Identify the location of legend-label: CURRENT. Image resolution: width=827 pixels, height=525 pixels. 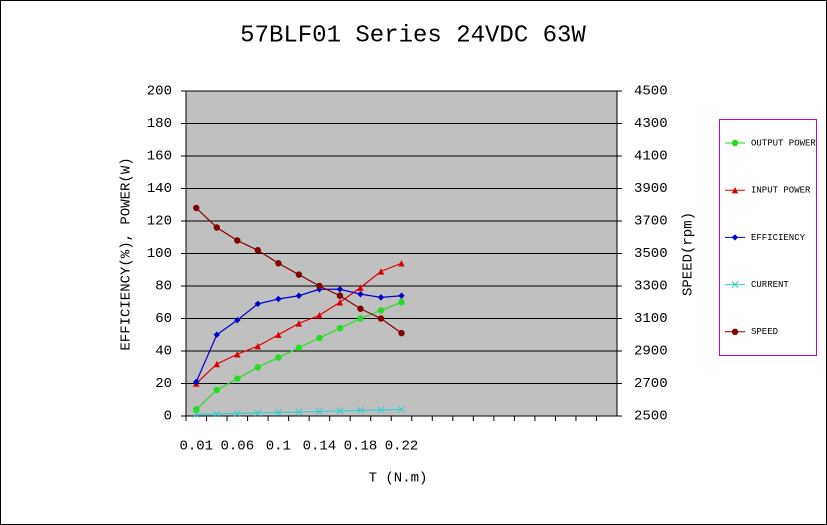
(770, 285).